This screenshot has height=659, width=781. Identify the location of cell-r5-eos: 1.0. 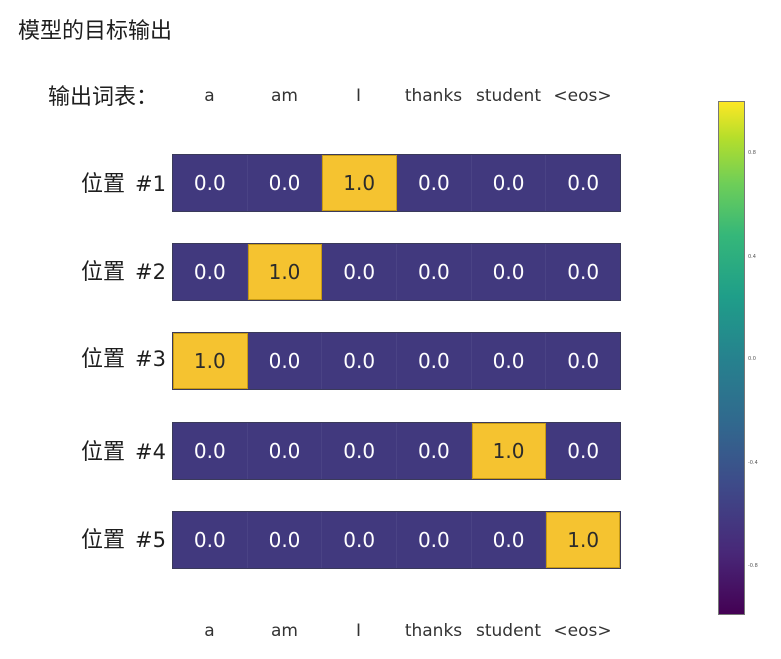
(583, 540).